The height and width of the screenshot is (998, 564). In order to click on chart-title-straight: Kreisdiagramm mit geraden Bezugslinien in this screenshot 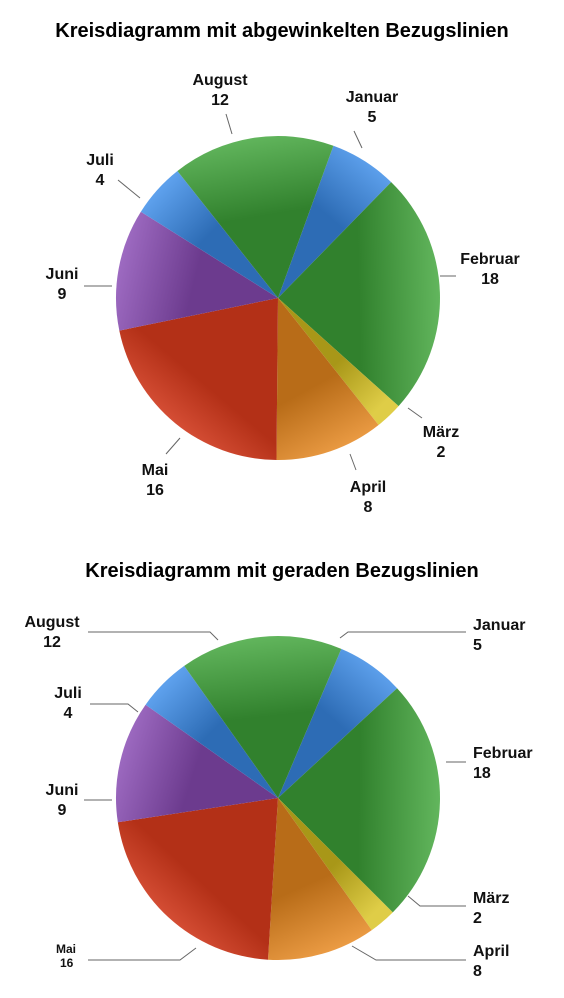, I will do `click(282, 571)`.